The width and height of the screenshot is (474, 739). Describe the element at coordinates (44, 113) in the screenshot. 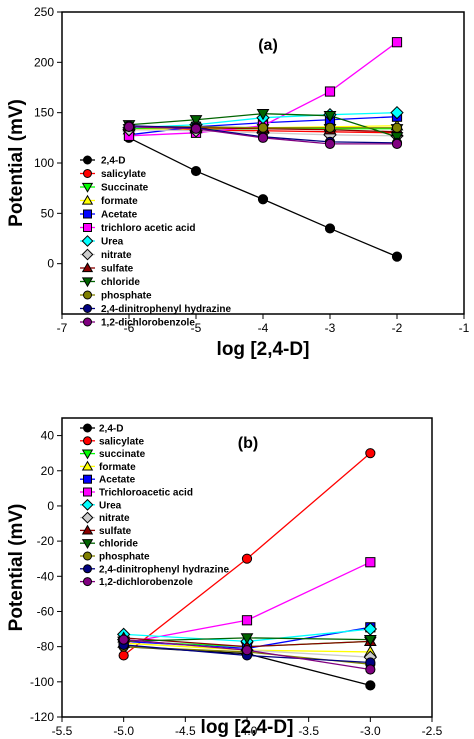

I see `y-tick-label: 150` at that location.